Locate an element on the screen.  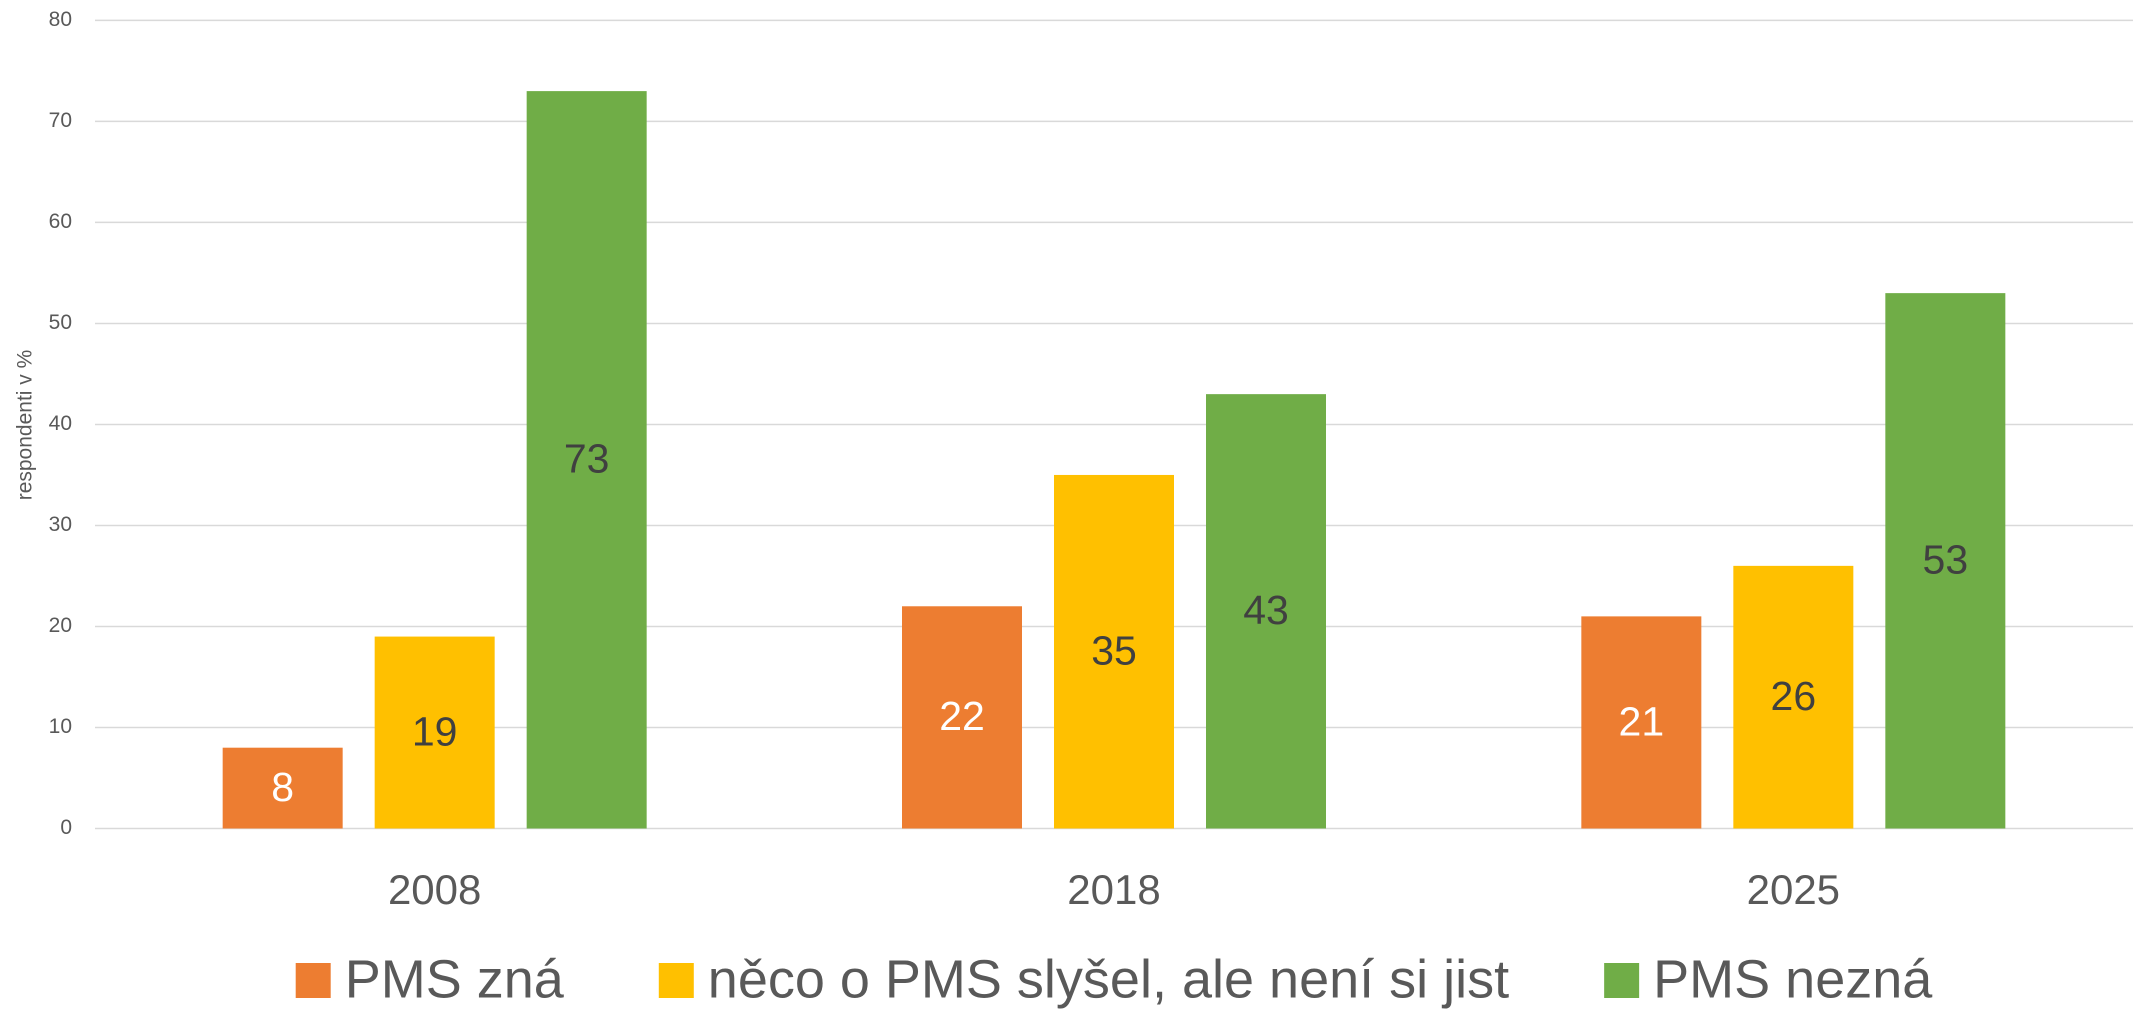
x-tick-label: 2018 is located at coordinates (1113, 889).